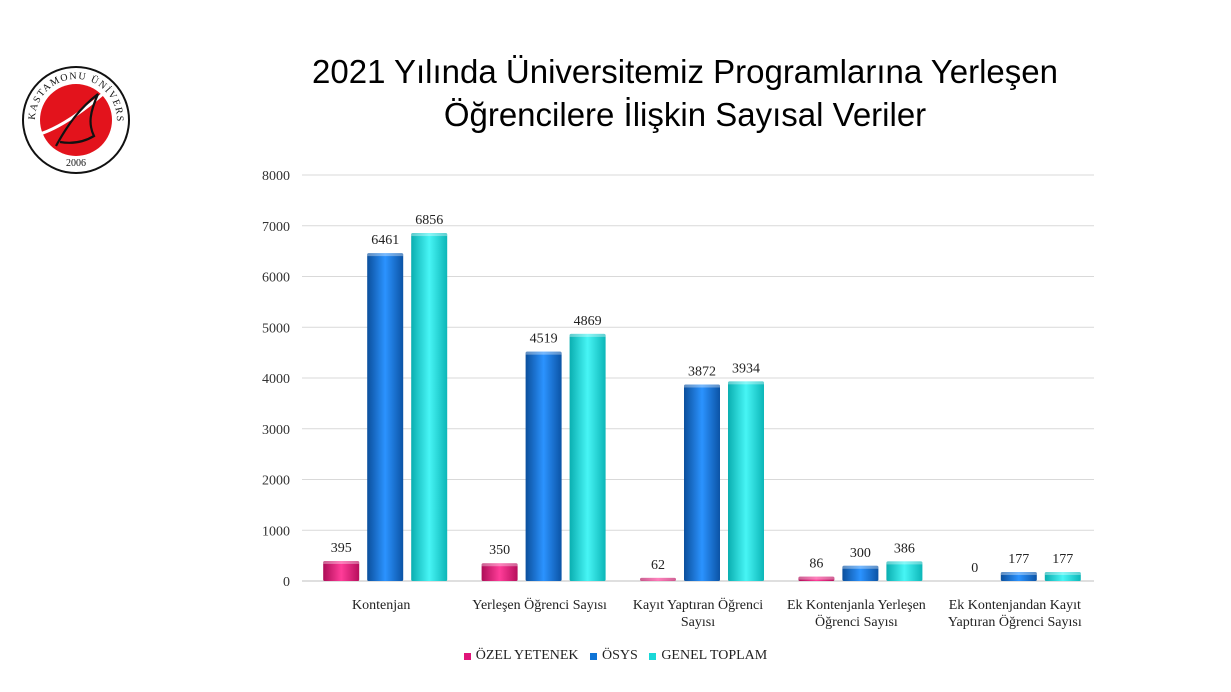  I want to click on legend-item-osys: ÖSYS, so click(614, 656).